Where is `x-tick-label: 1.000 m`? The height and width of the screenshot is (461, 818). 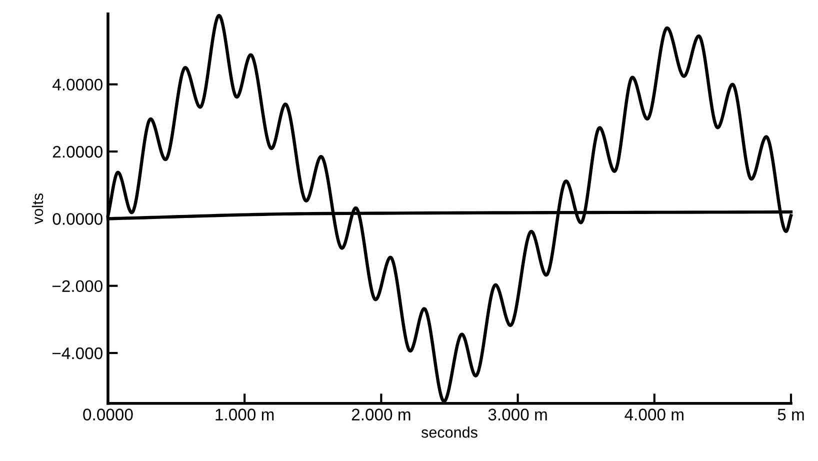
x-tick-label: 1.000 m is located at coordinates (245, 414).